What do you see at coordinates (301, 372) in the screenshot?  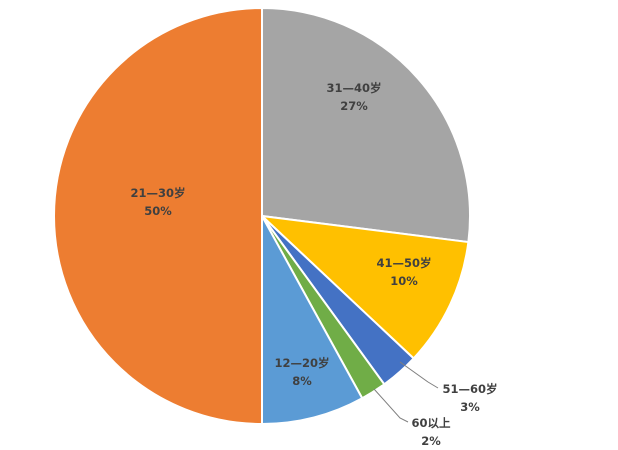 I see `data-label-4: 12—20岁 8%` at bounding box center [301, 372].